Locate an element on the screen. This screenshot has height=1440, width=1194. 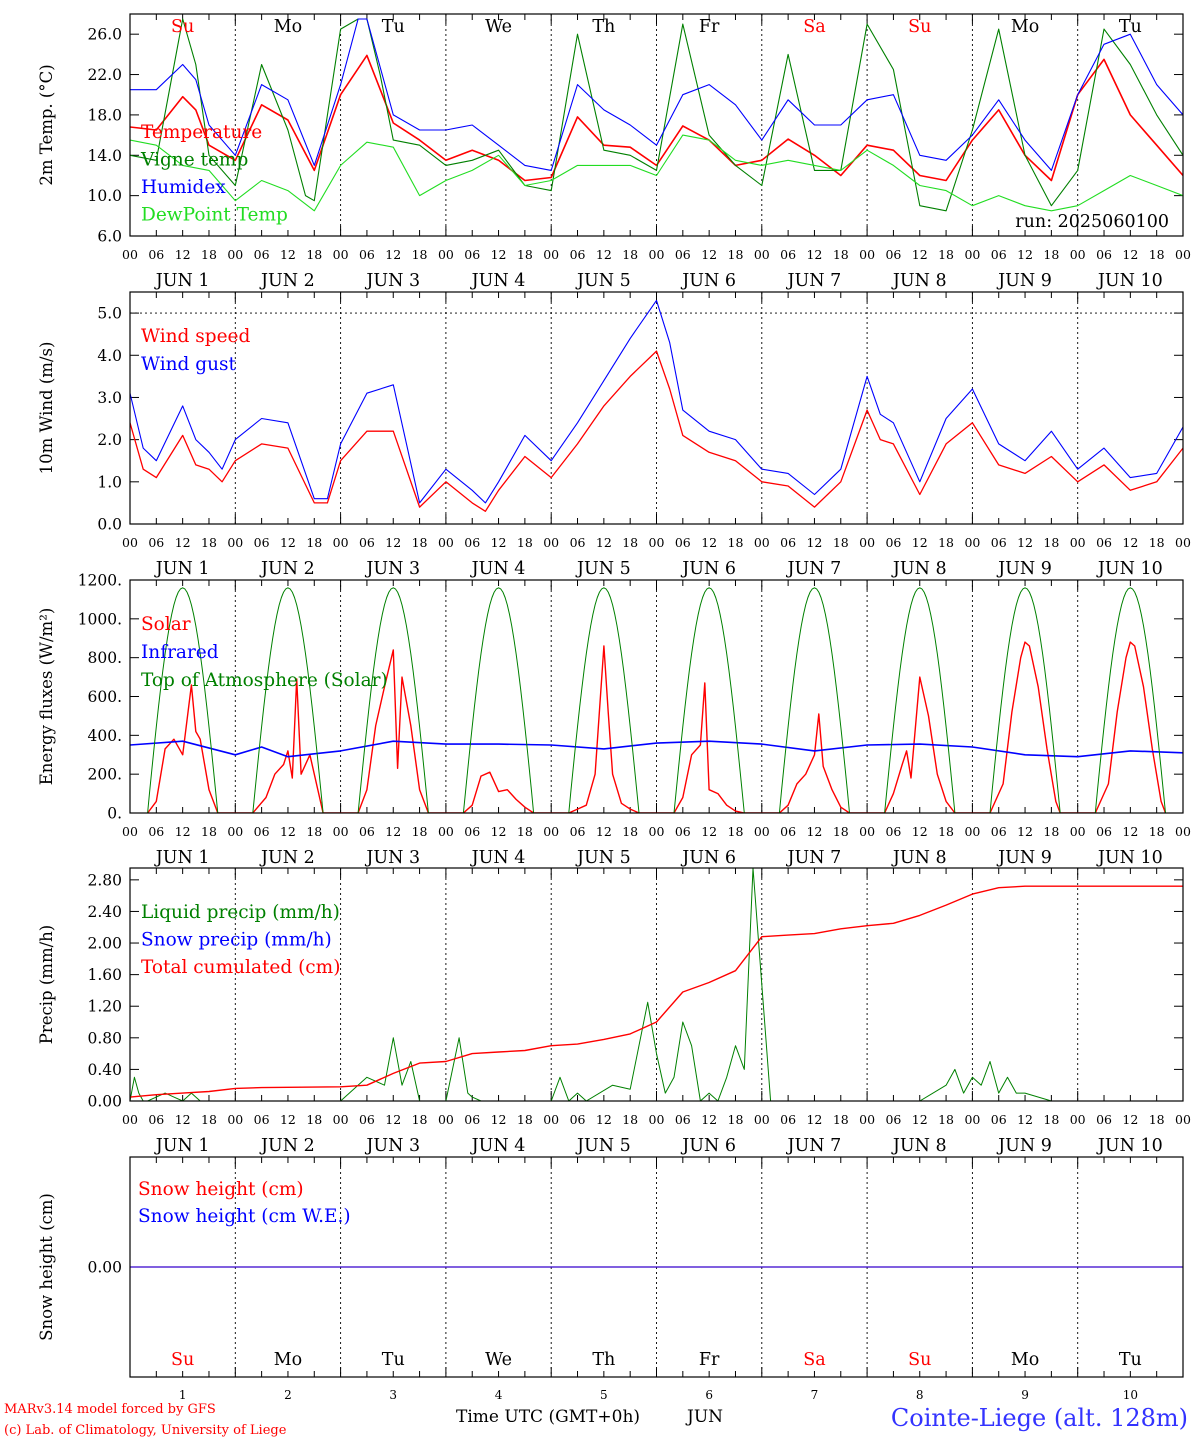
credit-line-1: MARv3.14 model forced by GFS is located at coordinates (110, 1409).